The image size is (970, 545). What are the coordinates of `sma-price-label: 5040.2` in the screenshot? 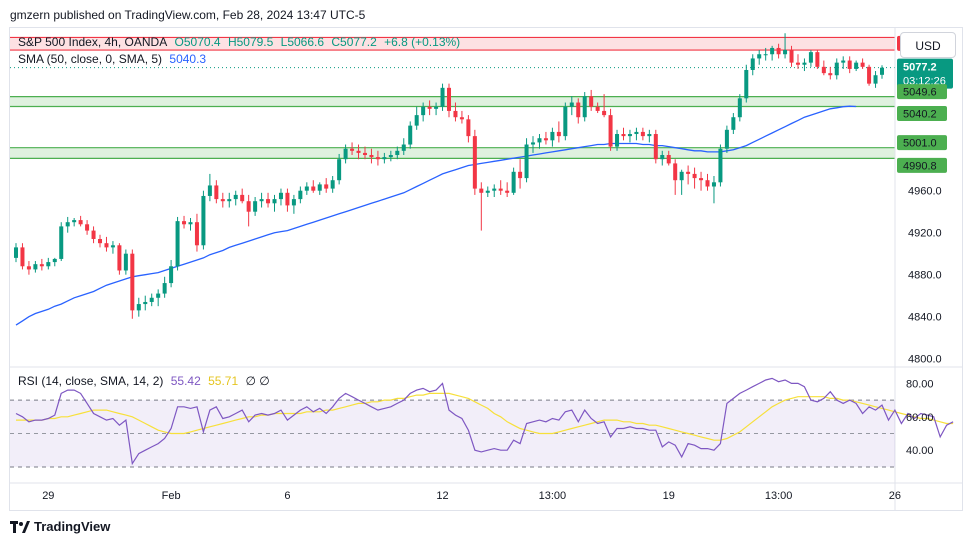 It's located at (922, 114).